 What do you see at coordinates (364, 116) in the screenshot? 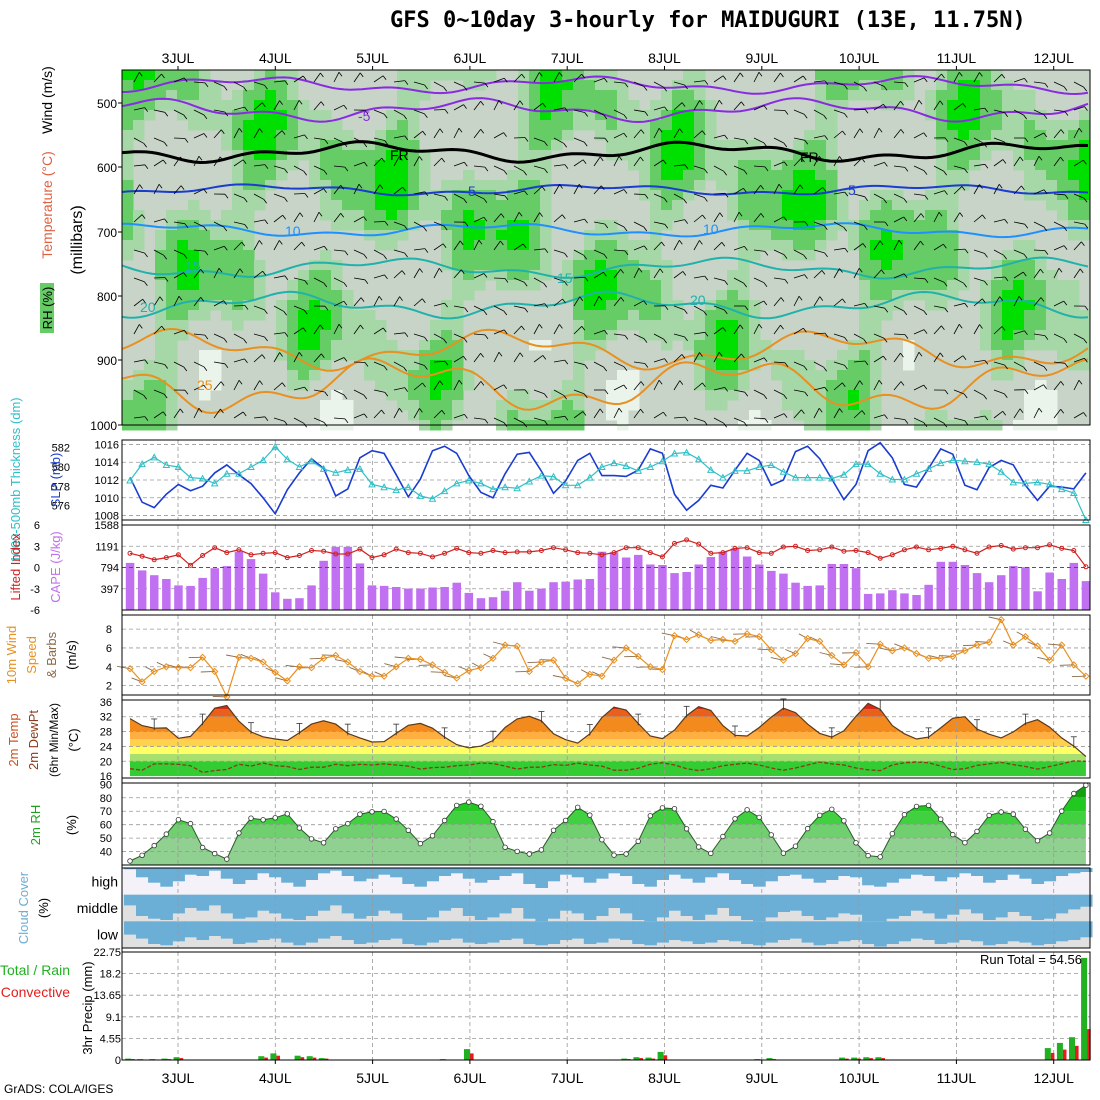
I see `contour-label: -5` at bounding box center [364, 116].